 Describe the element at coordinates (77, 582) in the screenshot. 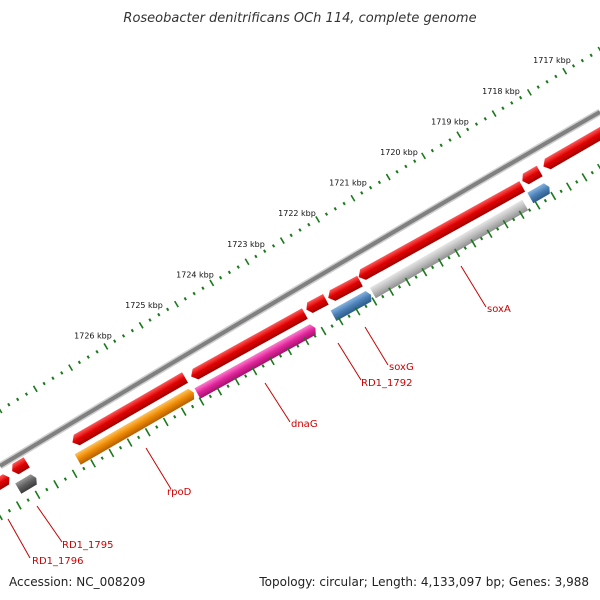

I see `accession-text: Accession: NC_008209` at that location.